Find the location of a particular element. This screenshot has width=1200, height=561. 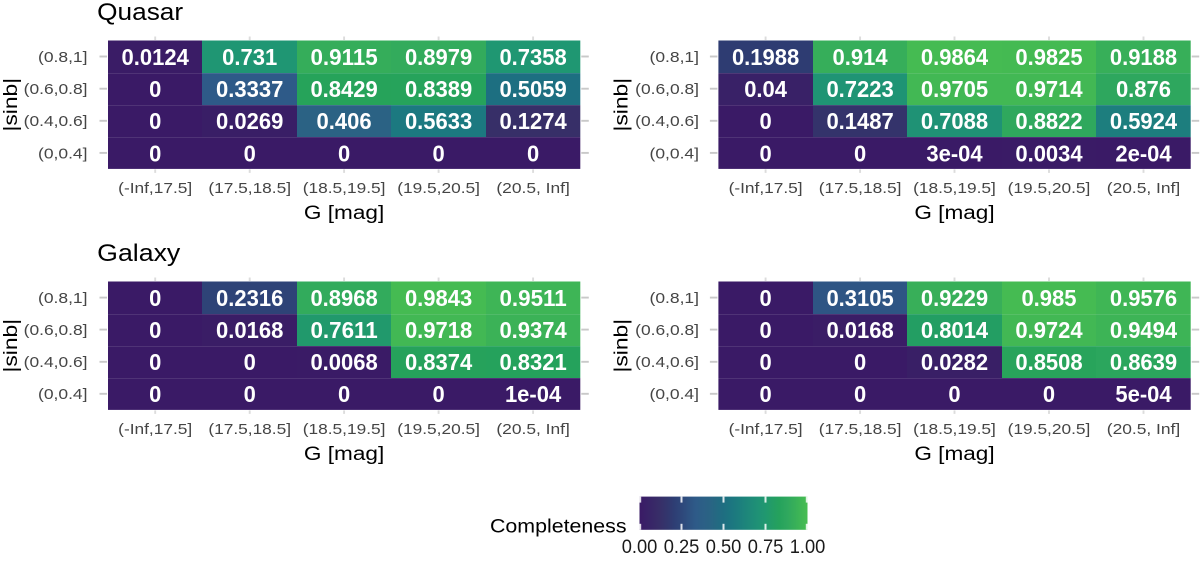

svg-text: 0.8639 is located at coordinates (1143, 362).